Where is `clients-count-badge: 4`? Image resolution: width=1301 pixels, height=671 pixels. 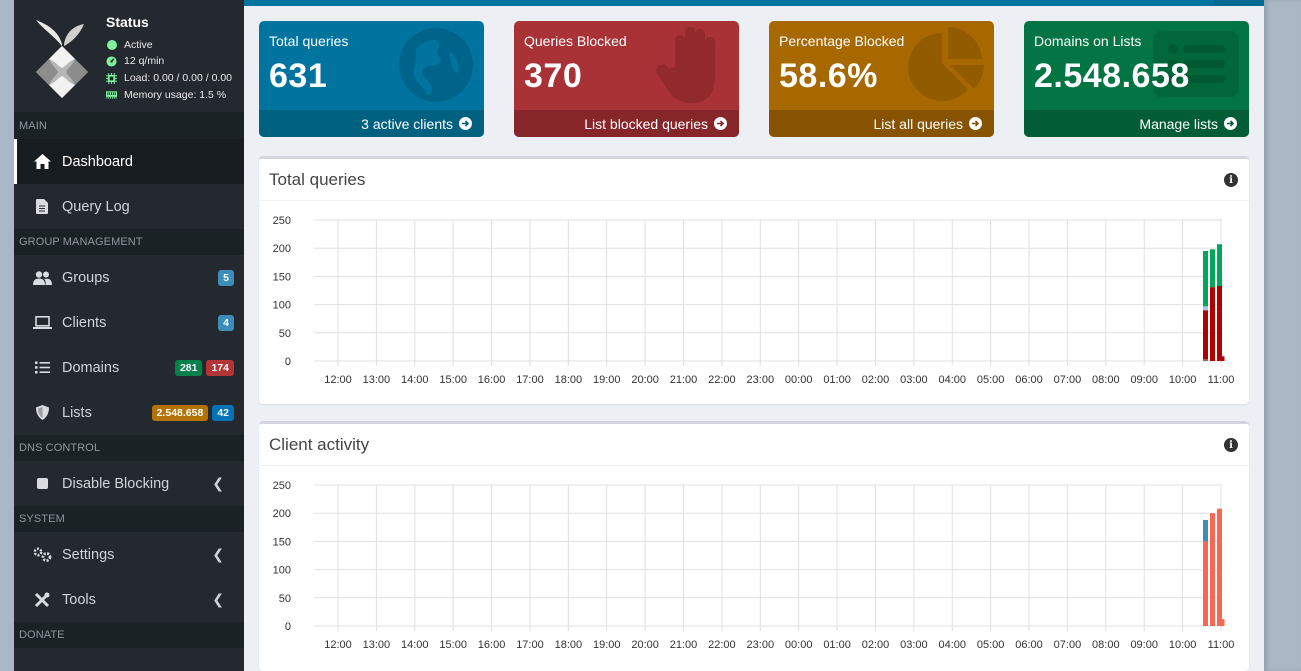 clients-count-badge: 4 is located at coordinates (226, 322).